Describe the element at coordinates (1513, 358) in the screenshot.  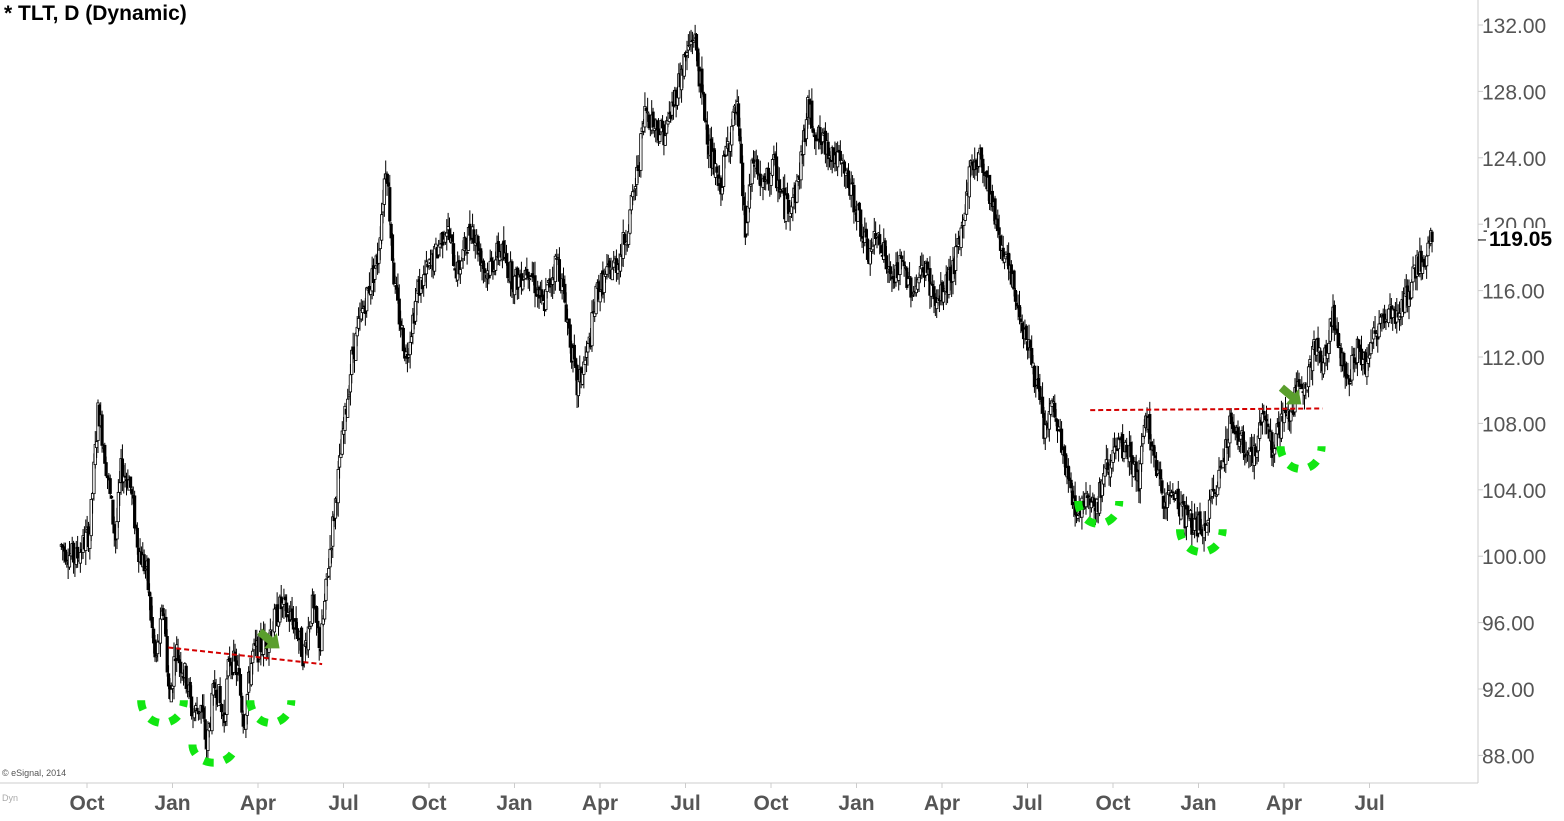
I see `y-tick-label: 112.00` at that location.